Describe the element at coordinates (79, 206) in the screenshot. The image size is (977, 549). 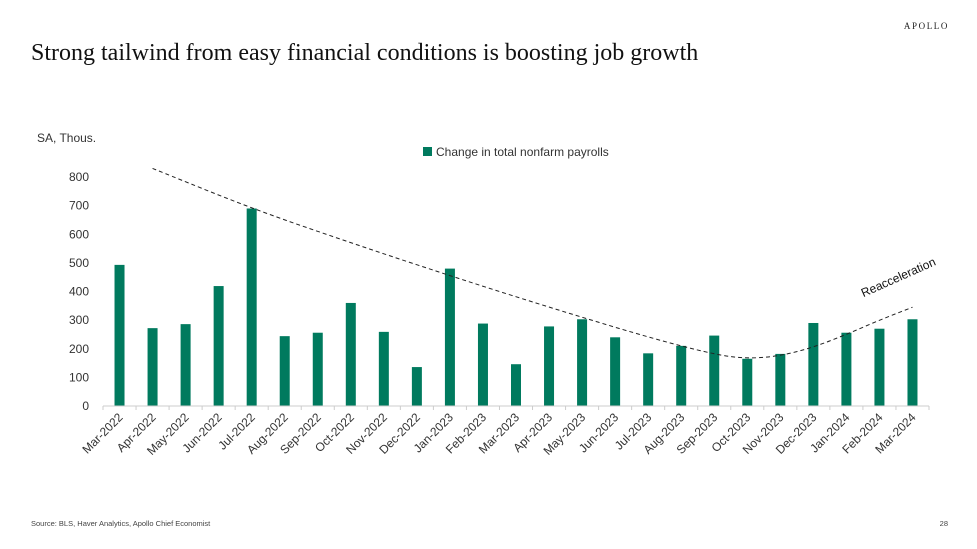
I see `y-tick-label: 700` at that location.